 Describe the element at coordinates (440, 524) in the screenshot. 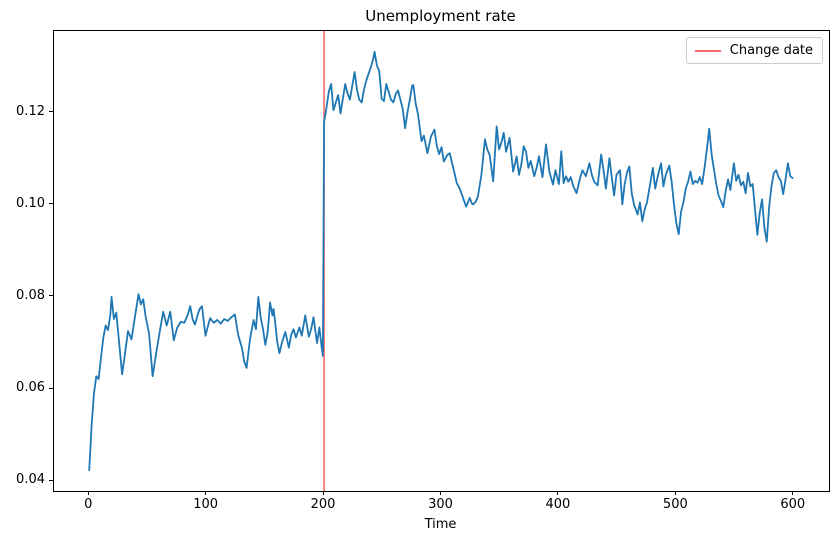

I see `x-axis-label: Time` at that location.